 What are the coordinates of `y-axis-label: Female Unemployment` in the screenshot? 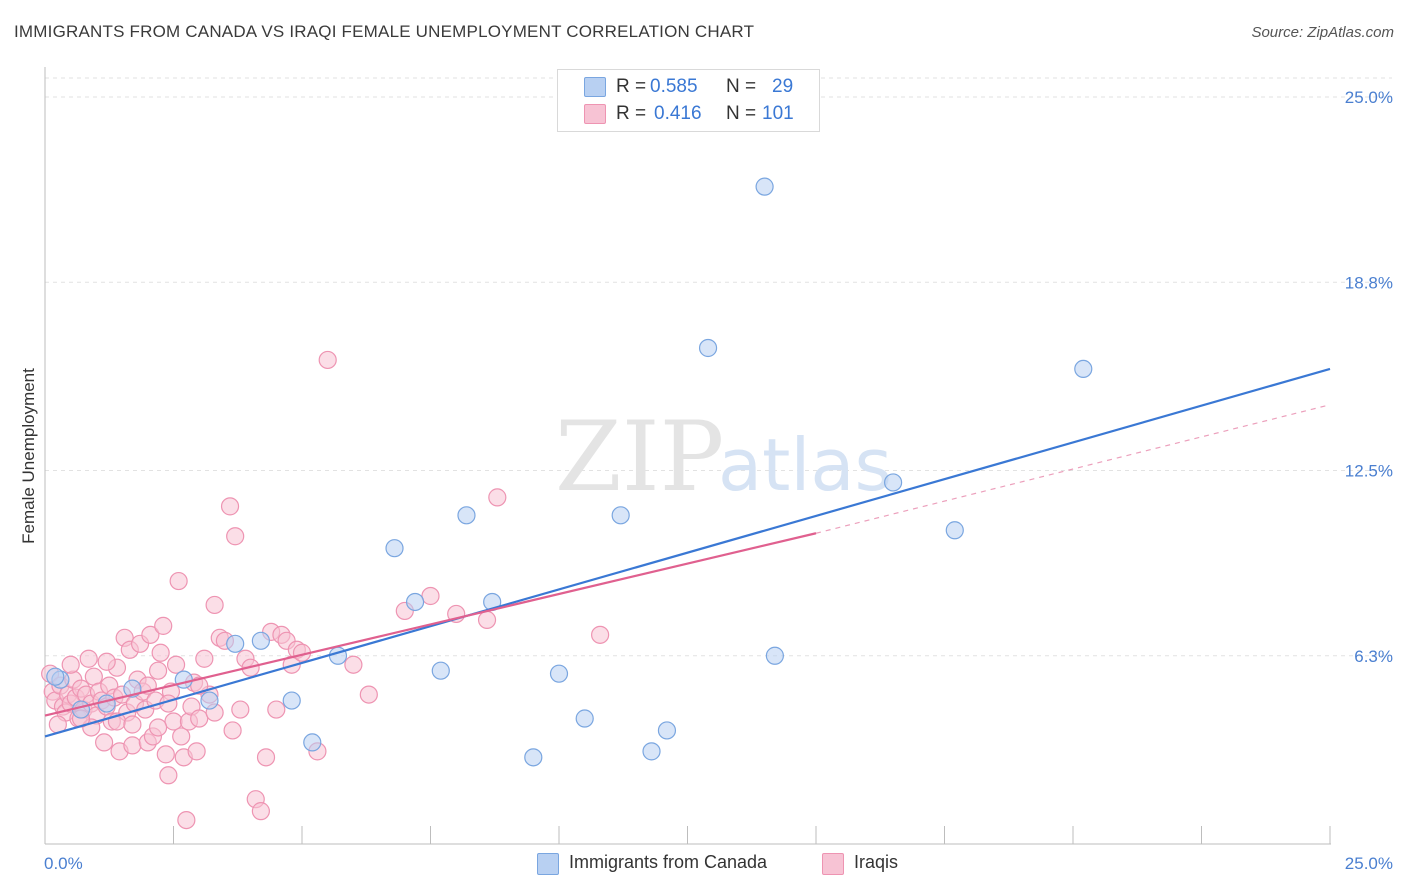 It's located at (28, 456).